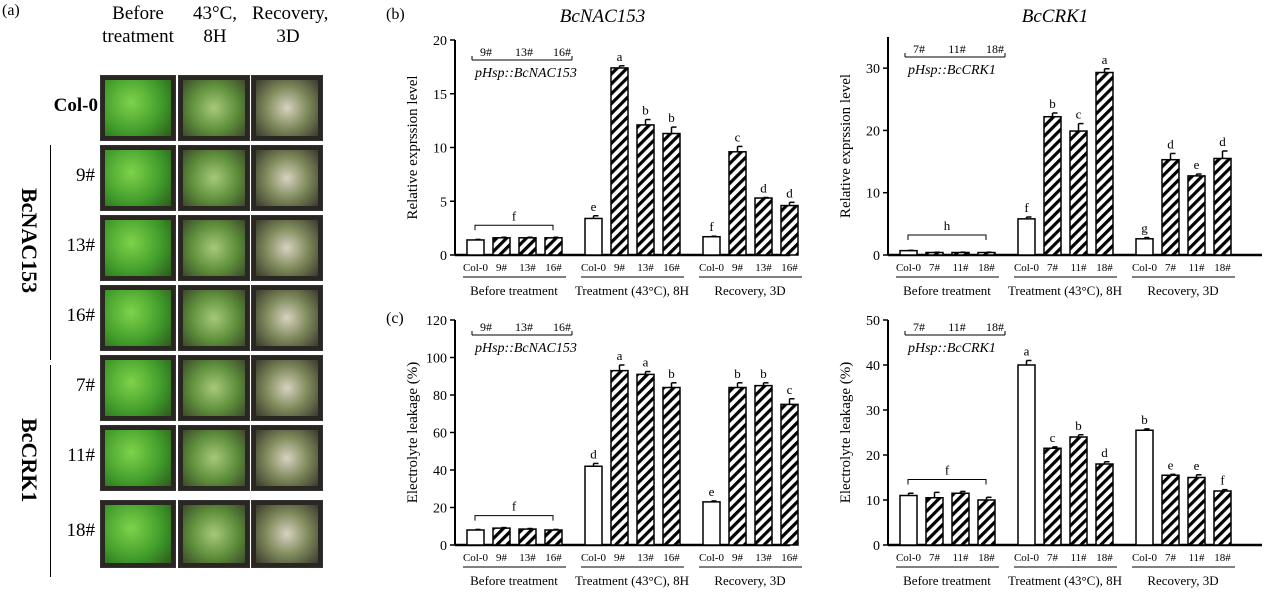 The height and width of the screenshot is (598, 1264). I want to click on legend-line-label: 7#, so click(919, 49).